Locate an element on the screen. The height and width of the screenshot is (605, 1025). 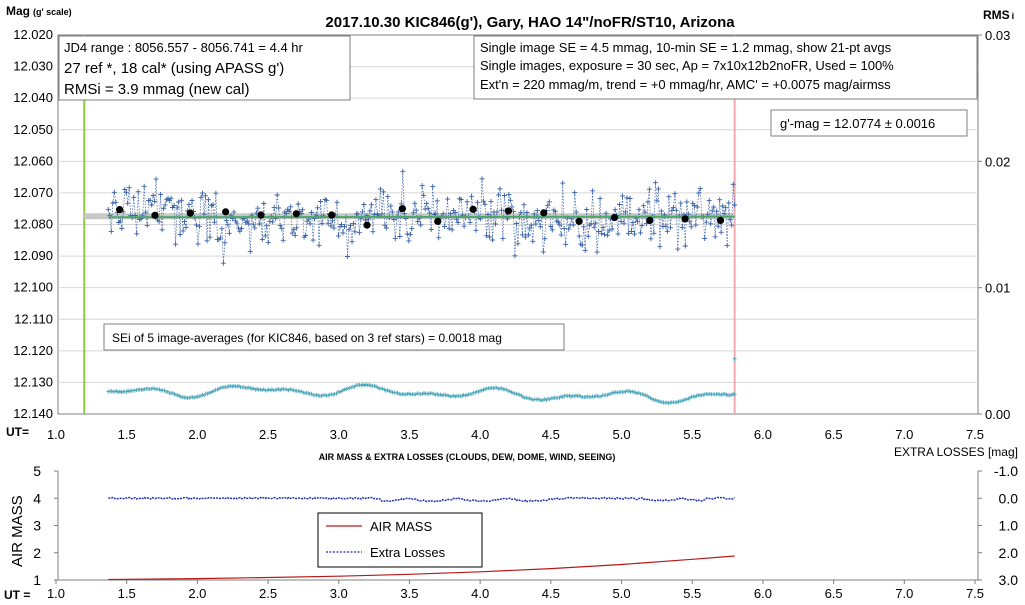
y-axis-label-mag-main: Mag is located at coordinates (18, 11).